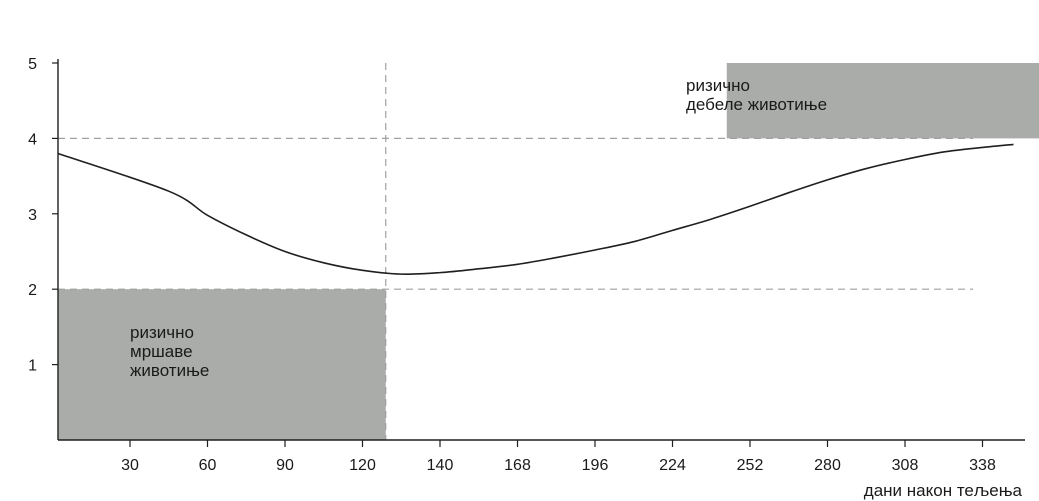  What do you see at coordinates (130, 465) in the screenshot?
I see `x-tick-label-30: 30` at bounding box center [130, 465].